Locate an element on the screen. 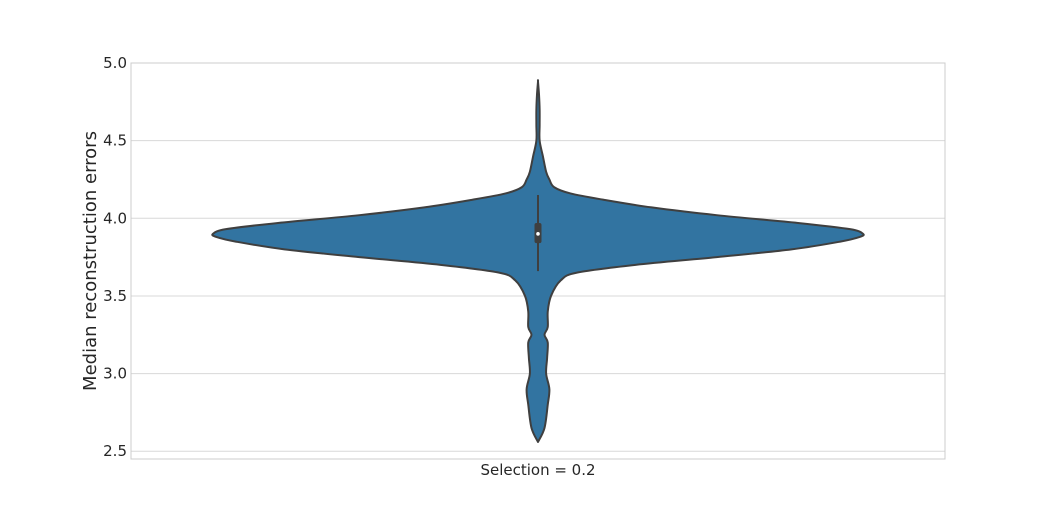 This screenshot has width=1050, height=525. violin-median-marker is located at coordinates (538, 234).